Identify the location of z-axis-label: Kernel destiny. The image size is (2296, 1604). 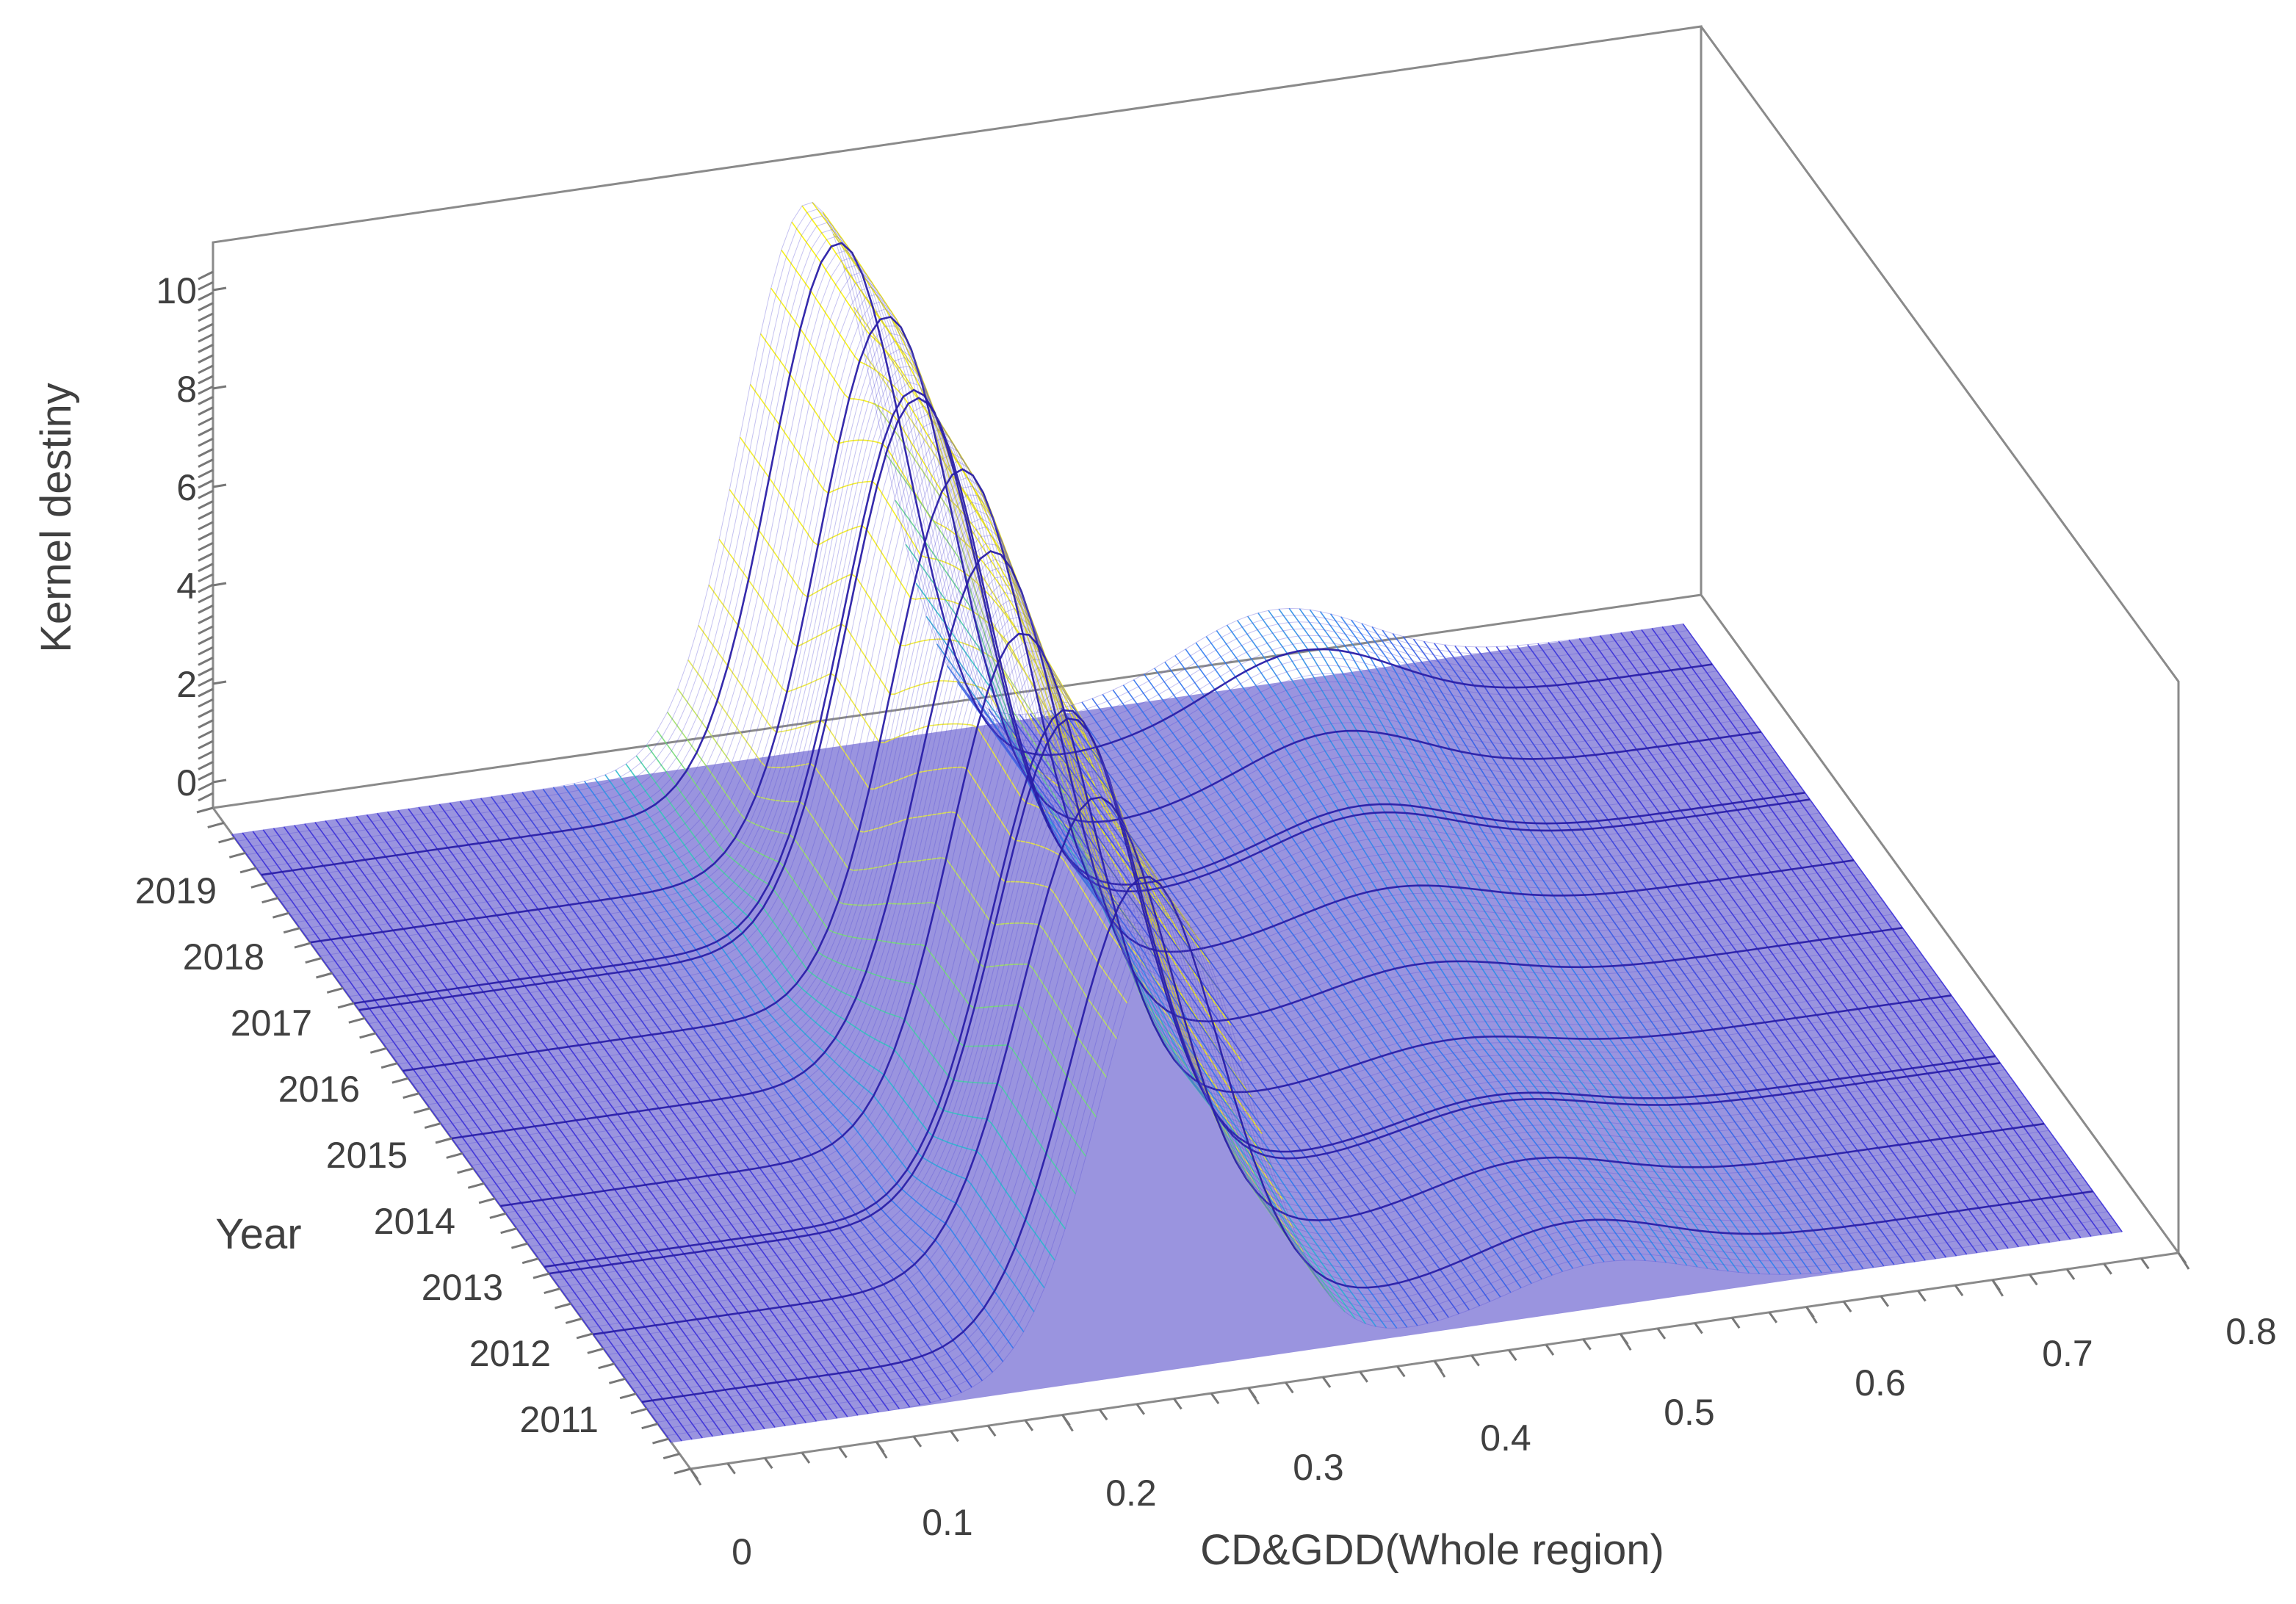
(56, 518).